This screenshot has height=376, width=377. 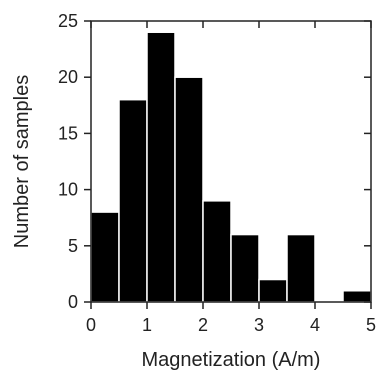 What do you see at coordinates (91, 325) in the screenshot?
I see `x-tick-label: 0` at bounding box center [91, 325].